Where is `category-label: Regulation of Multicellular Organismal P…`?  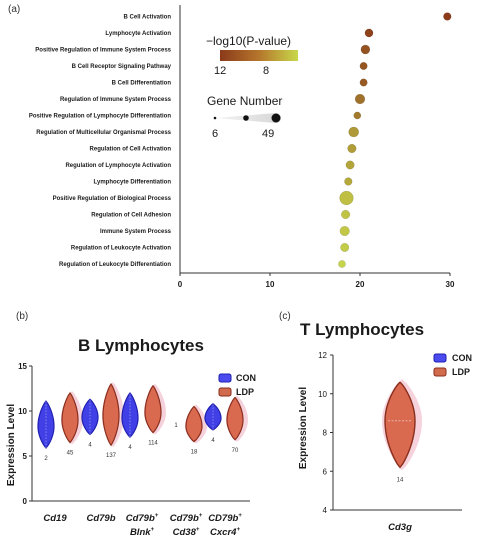
category-label: Regulation of Multicellular Organismal P… is located at coordinates (103, 133).